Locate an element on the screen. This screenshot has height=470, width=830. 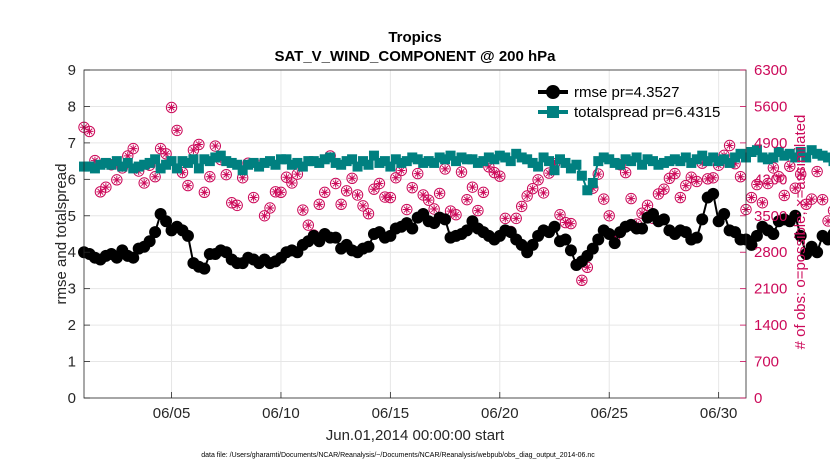
chart-subtitle: SAT_V_WIND_COMPONENT @ 200 hPa is located at coordinates (415, 56).